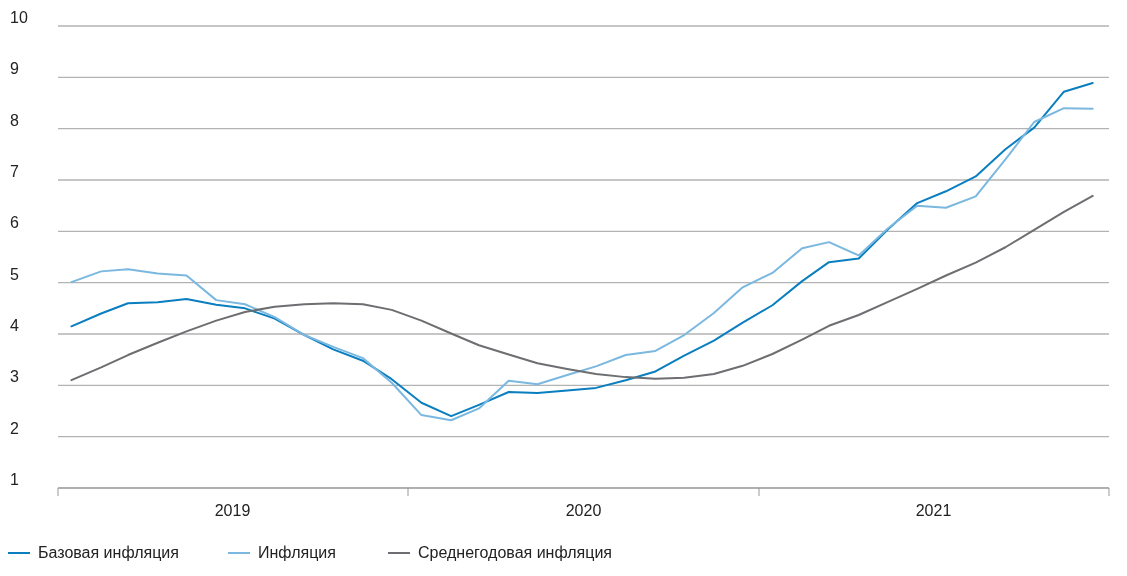 The height and width of the screenshot is (576, 1127). I want to click on y-tick-label: 4, so click(14, 325).